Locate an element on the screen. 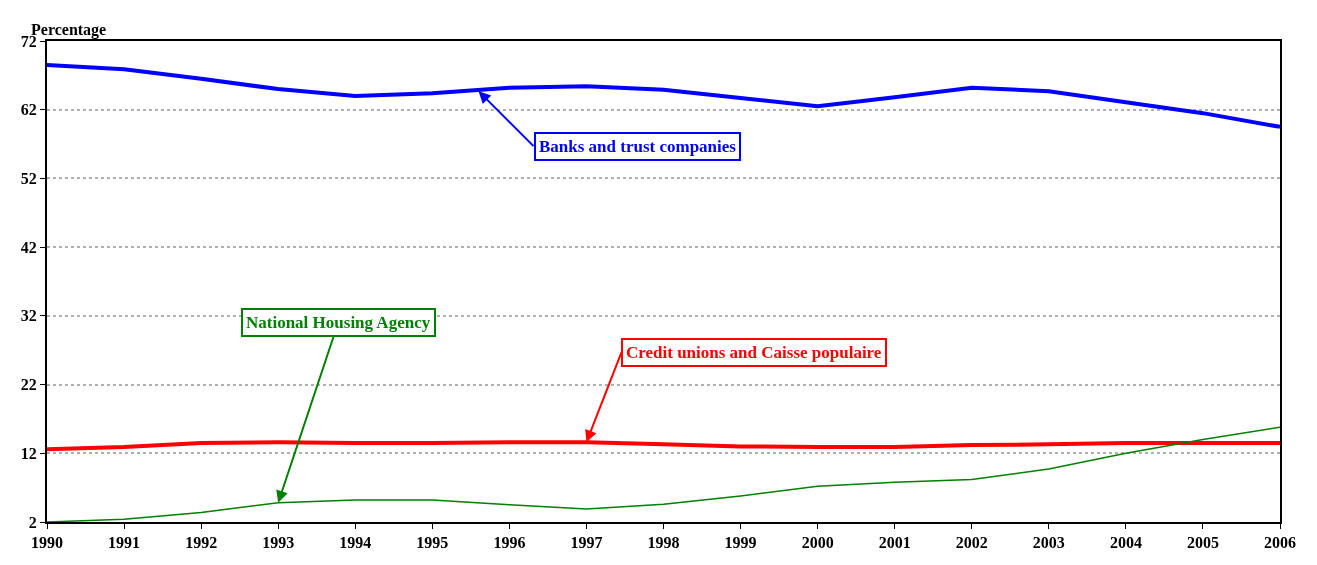  x-tick-label: 2004 is located at coordinates (1125, 543).